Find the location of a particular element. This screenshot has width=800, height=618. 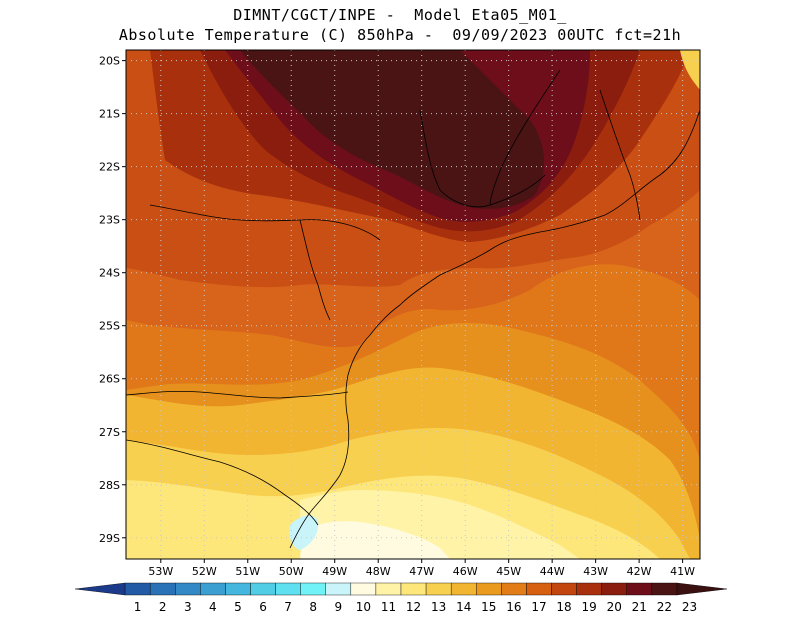

lat-tick-label: 27S is located at coordinates (109, 432).